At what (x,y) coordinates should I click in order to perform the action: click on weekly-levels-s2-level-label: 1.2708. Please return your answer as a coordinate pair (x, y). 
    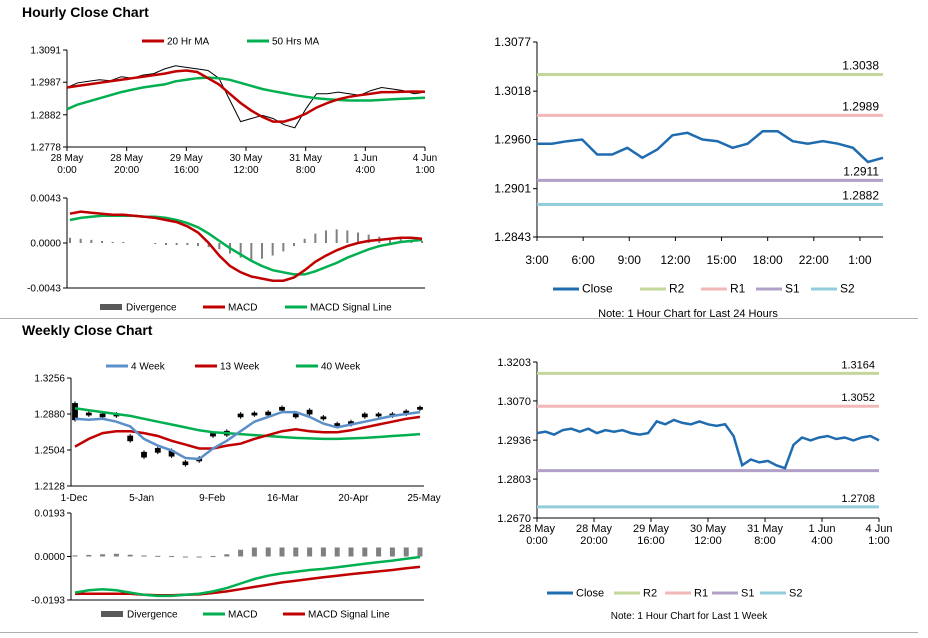
    Looking at the image, I should click on (858, 499).